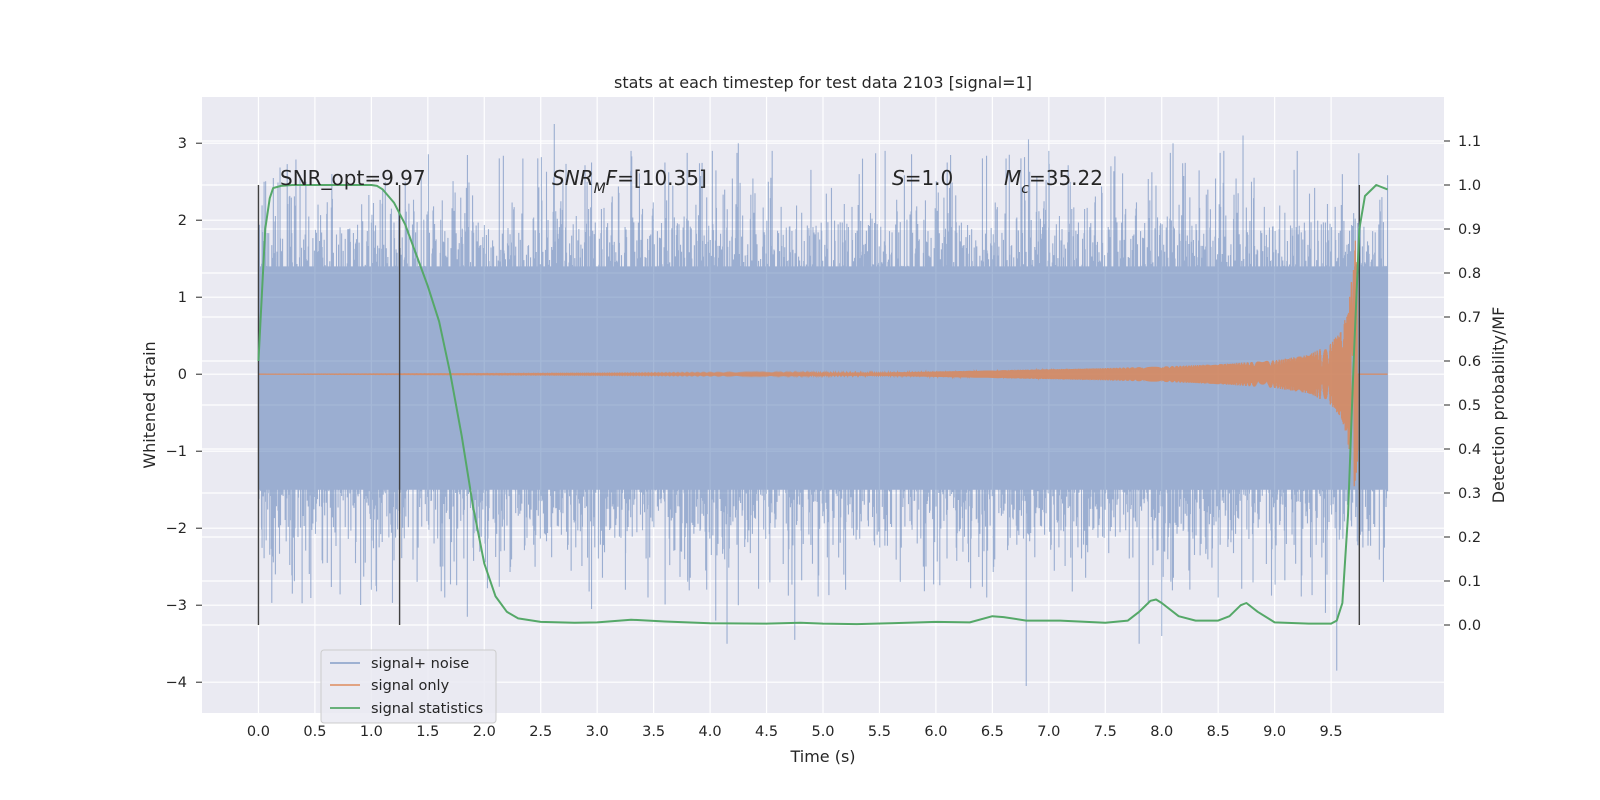  I want to click on y2-tick-label: 1.0, so click(1469, 186).